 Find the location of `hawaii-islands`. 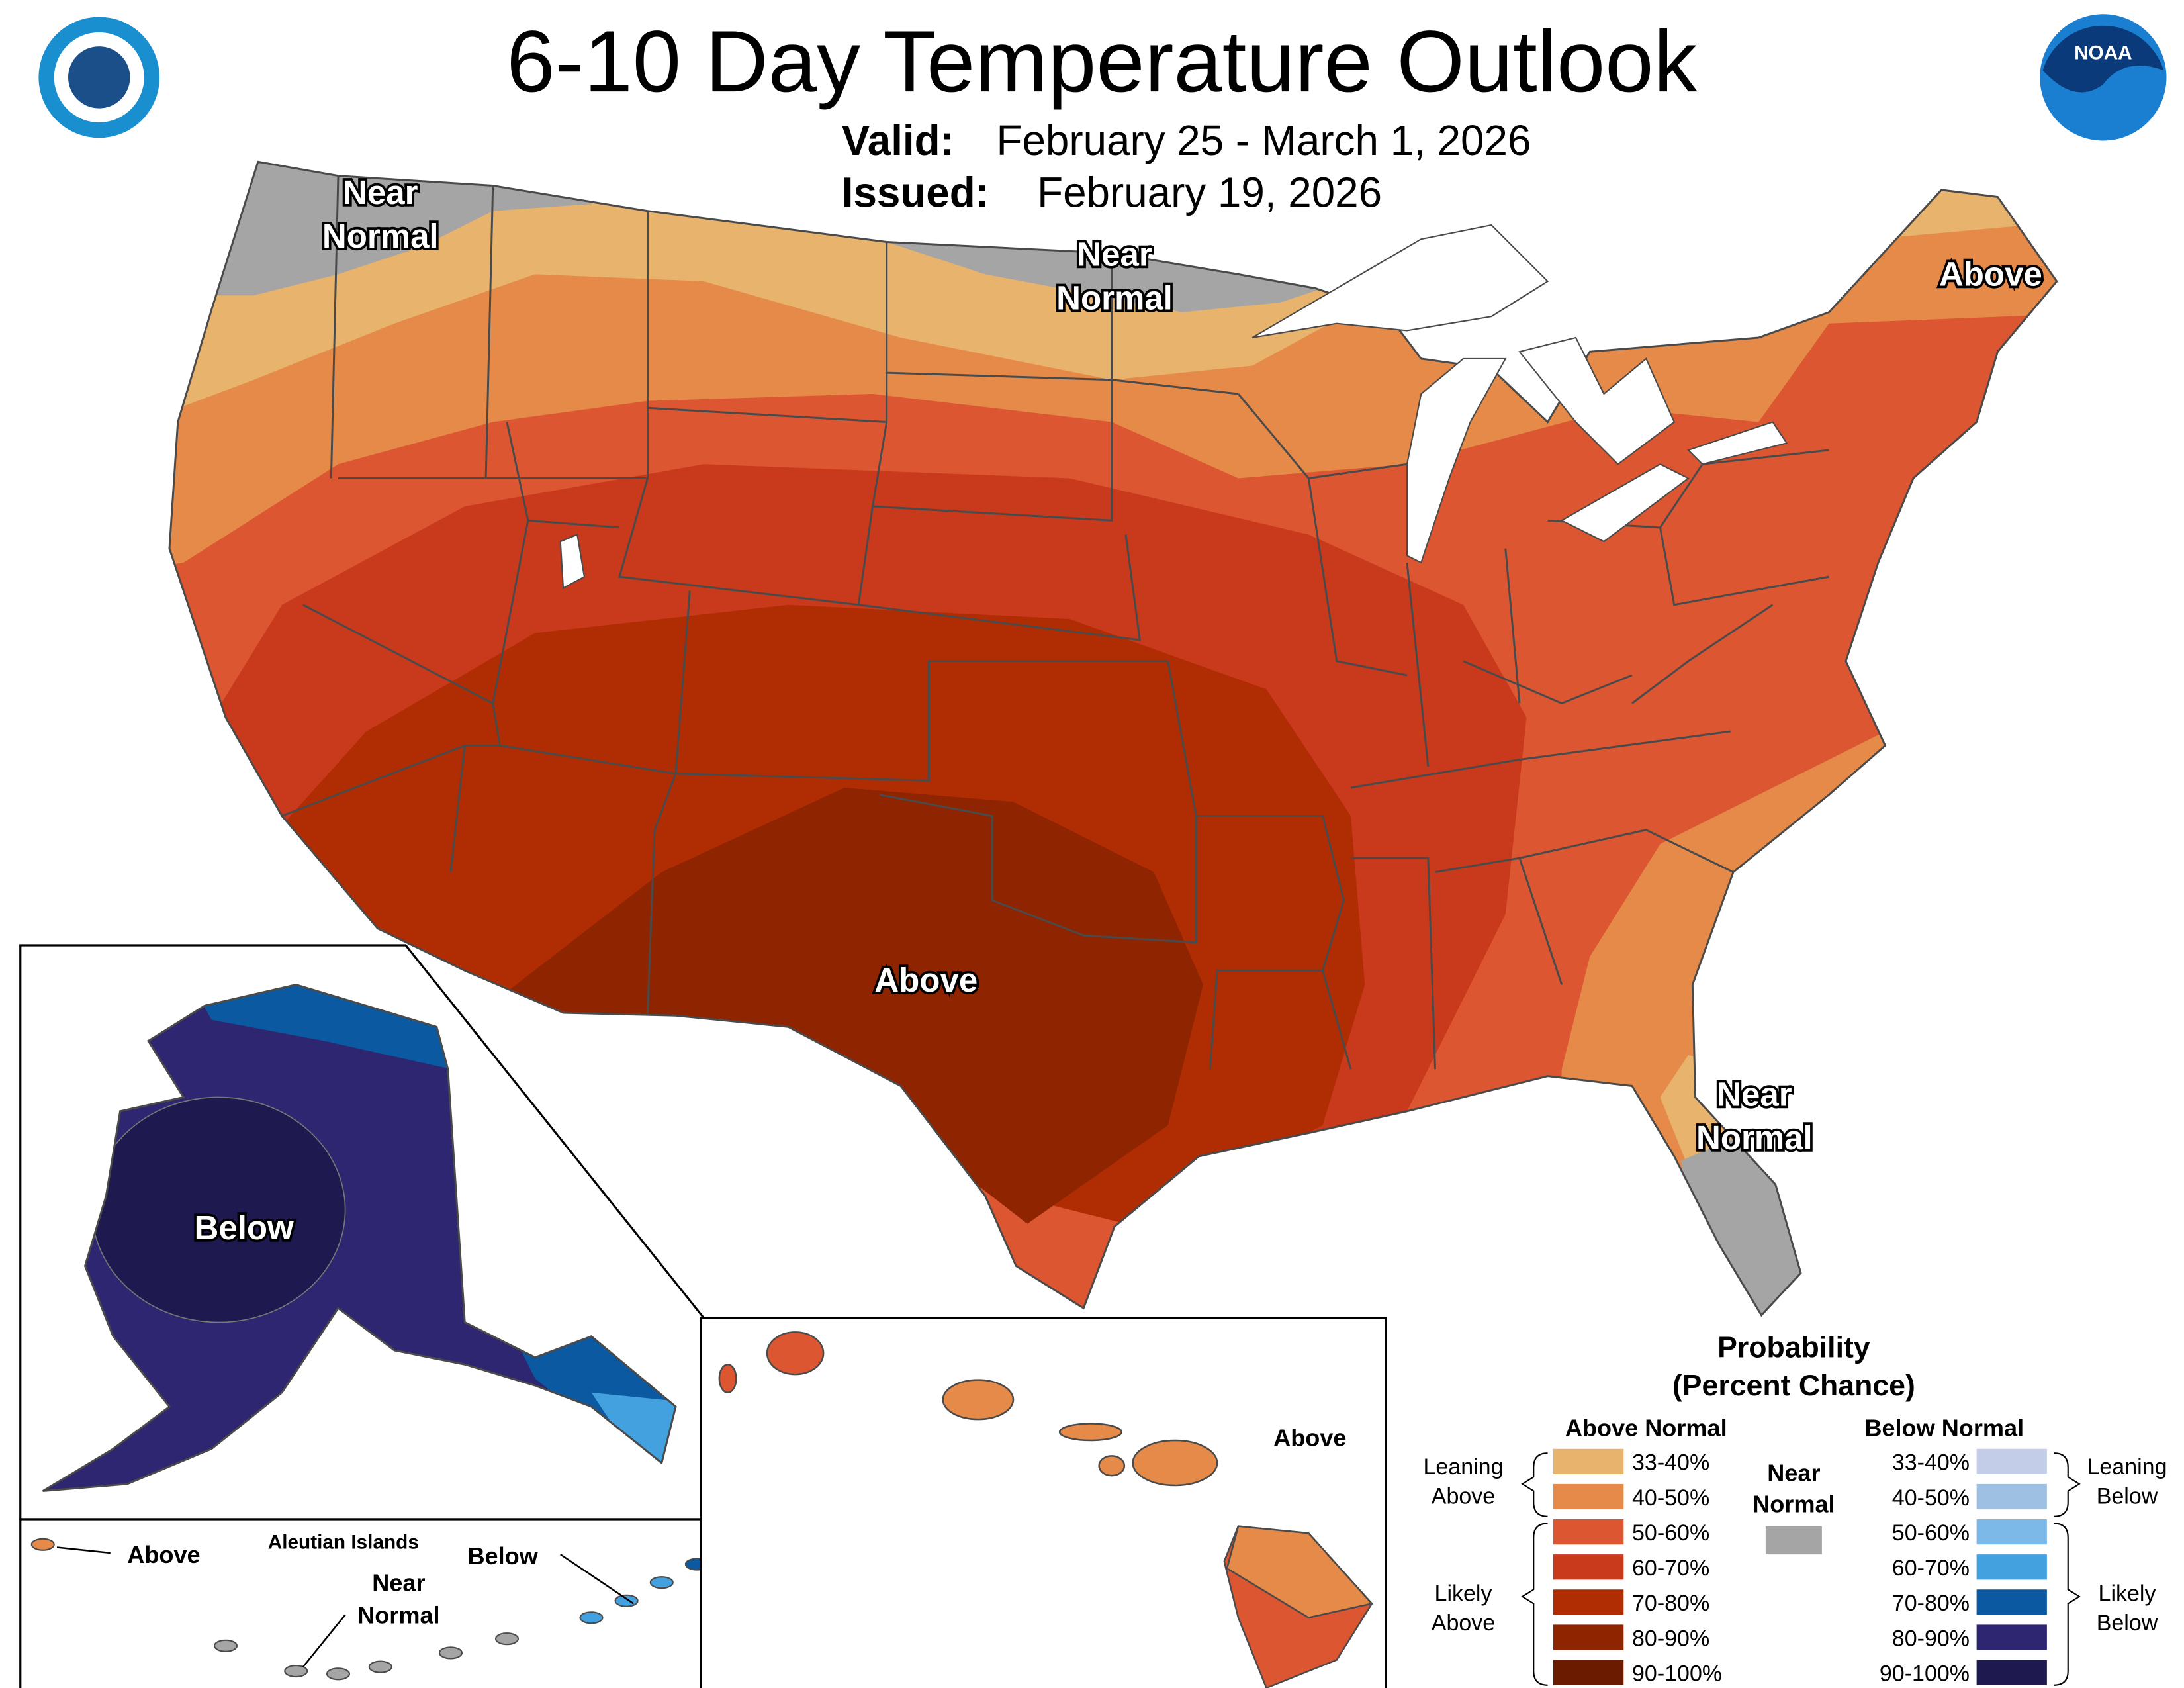

hawaii-islands is located at coordinates (1046, 1509).